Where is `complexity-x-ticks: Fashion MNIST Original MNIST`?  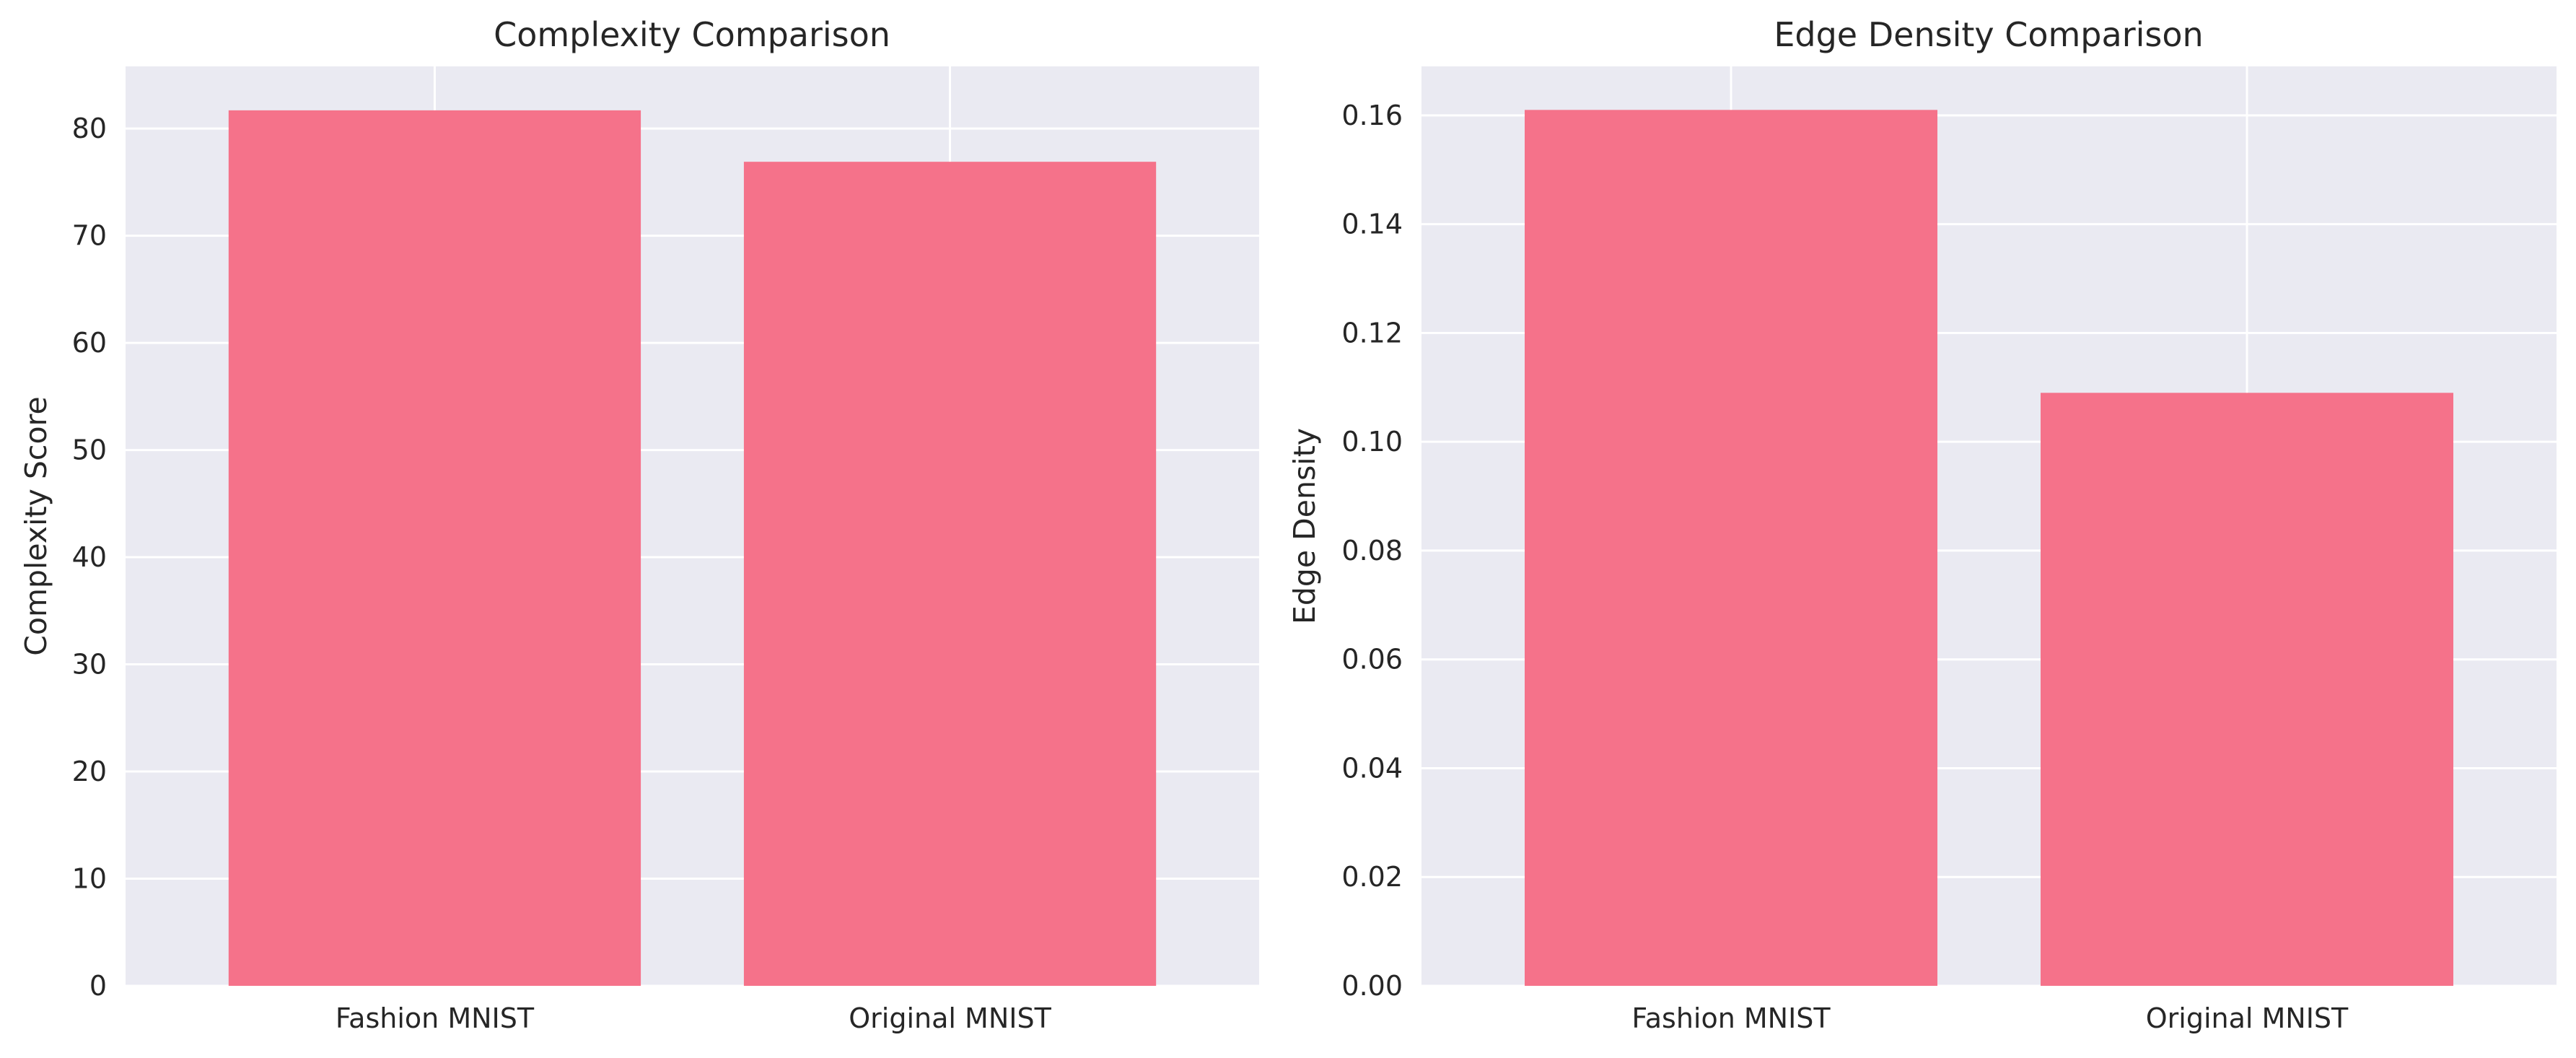
complexity-x-ticks: Fashion MNIST Original MNIST is located at coordinates (694, 1018).